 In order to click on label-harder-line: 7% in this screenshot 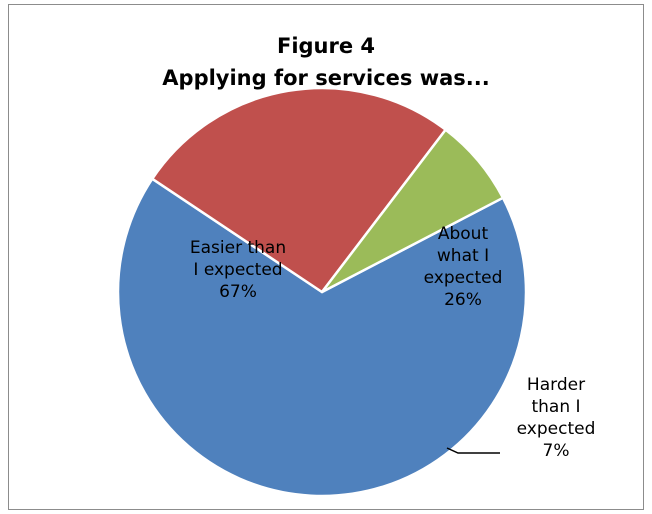, I will do `click(556, 451)`.